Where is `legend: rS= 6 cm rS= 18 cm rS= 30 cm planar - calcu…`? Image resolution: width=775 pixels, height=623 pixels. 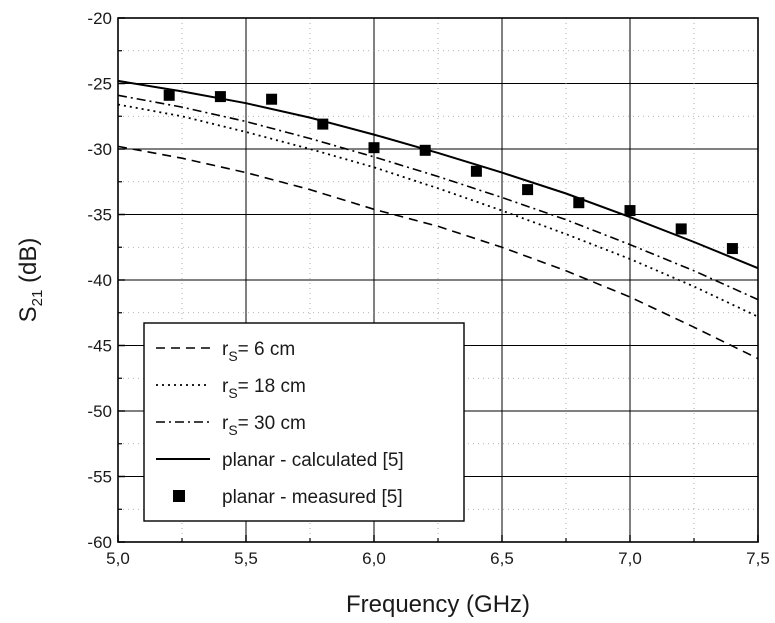 legend: rS= 6 cm rS= 18 cm rS= 30 cm planar - calcu… is located at coordinates (304, 422).